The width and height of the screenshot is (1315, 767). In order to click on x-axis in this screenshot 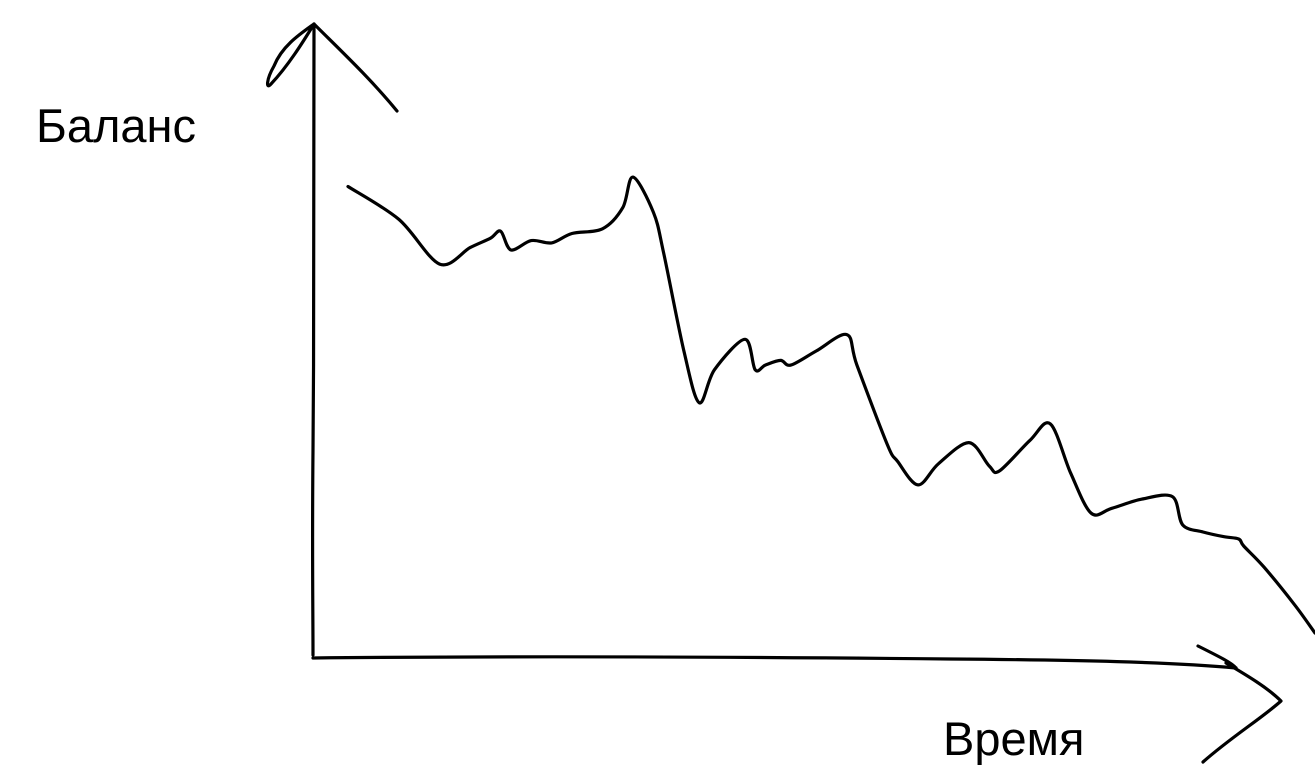, I will do `click(774, 662)`.